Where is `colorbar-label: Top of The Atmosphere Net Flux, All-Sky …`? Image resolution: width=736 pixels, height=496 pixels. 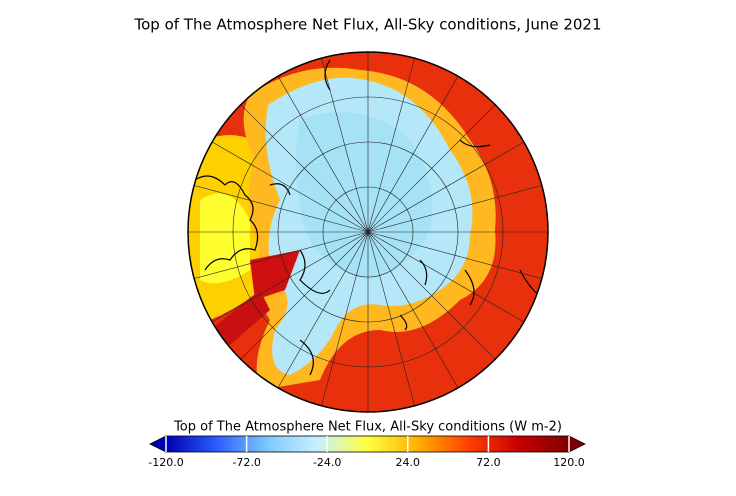
colorbar-label: Top of The Atmosphere Net Flux, All-Sky … is located at coordinates (367, 427).